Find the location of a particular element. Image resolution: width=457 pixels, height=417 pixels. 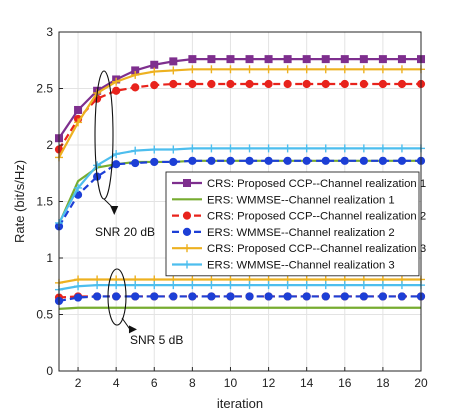

legend-entry: ERS: WMMSE--Channel realization 2 is located at coordinates (283, 233).